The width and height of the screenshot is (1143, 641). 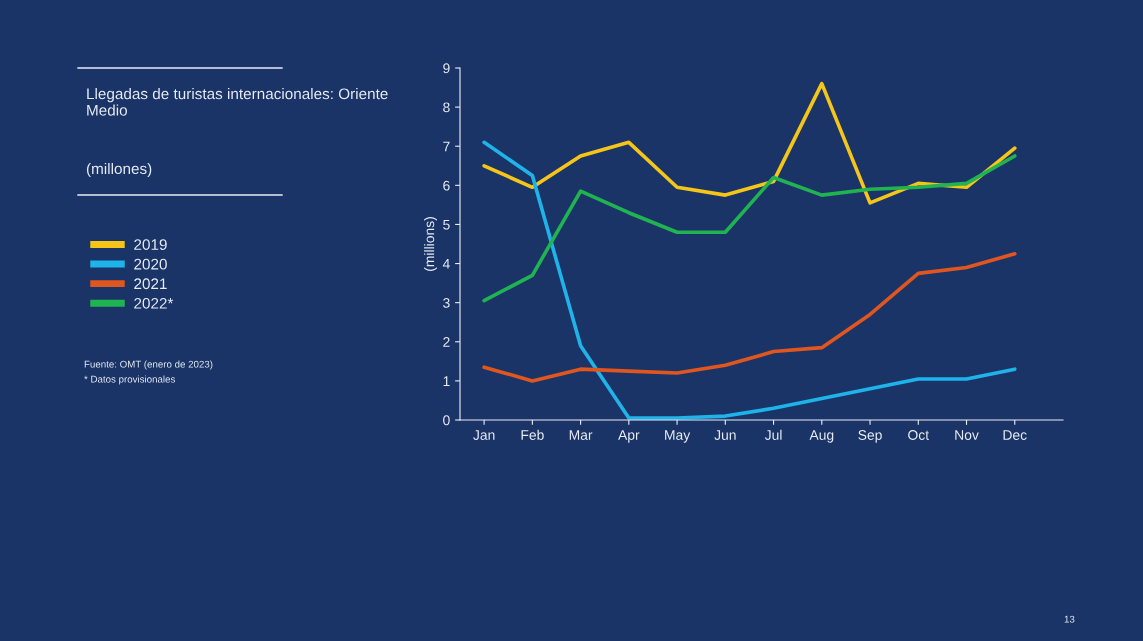 I want to click on y-tick-label: 7, so click(x=446, y=146).